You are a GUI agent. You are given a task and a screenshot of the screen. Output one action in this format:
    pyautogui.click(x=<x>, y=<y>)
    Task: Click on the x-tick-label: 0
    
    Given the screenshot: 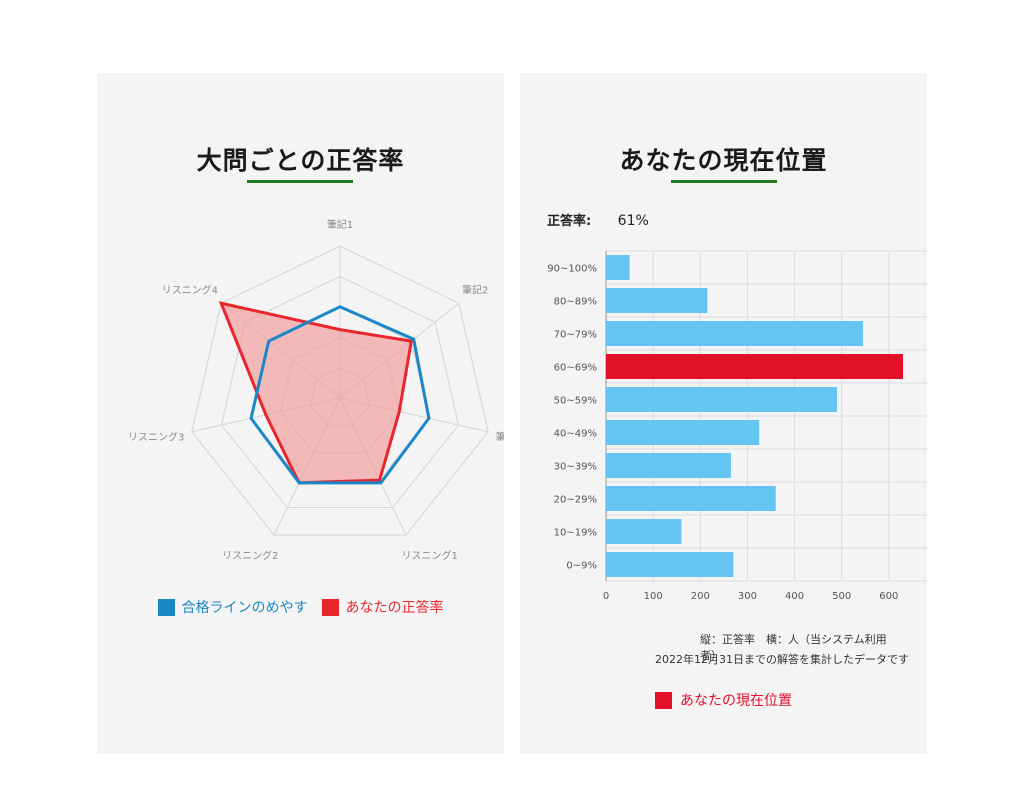 What is the action you would take?
    pyautogui.click(x=606, y=596)
    